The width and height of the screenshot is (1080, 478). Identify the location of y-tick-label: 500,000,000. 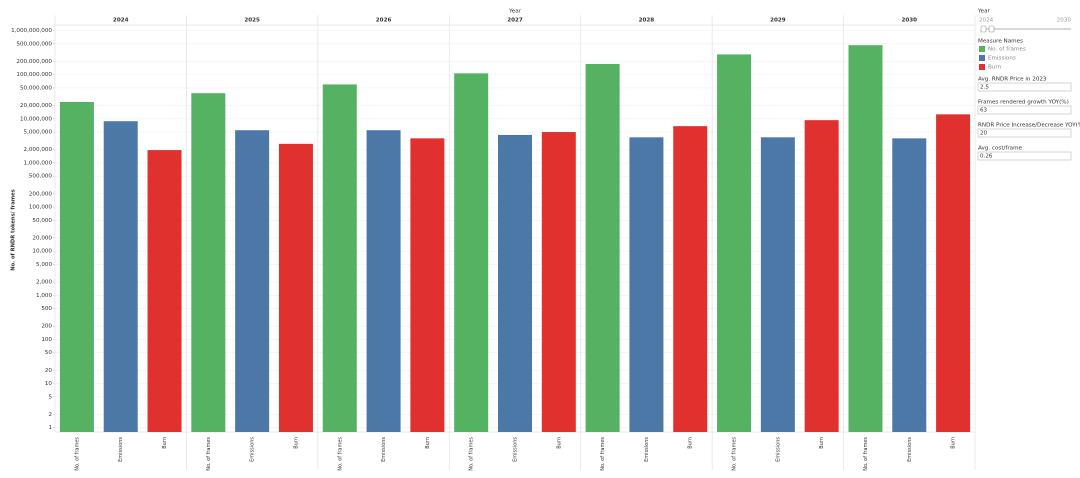
(34, 44).